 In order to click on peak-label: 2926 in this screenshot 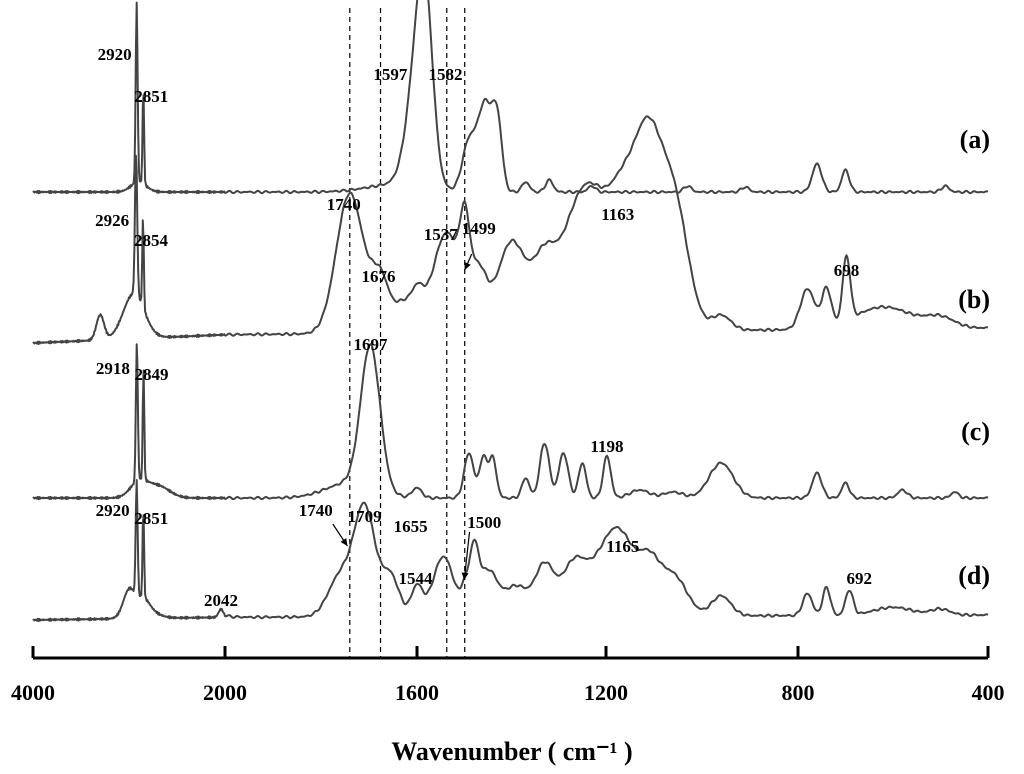, I will do `click(112, 220)`.